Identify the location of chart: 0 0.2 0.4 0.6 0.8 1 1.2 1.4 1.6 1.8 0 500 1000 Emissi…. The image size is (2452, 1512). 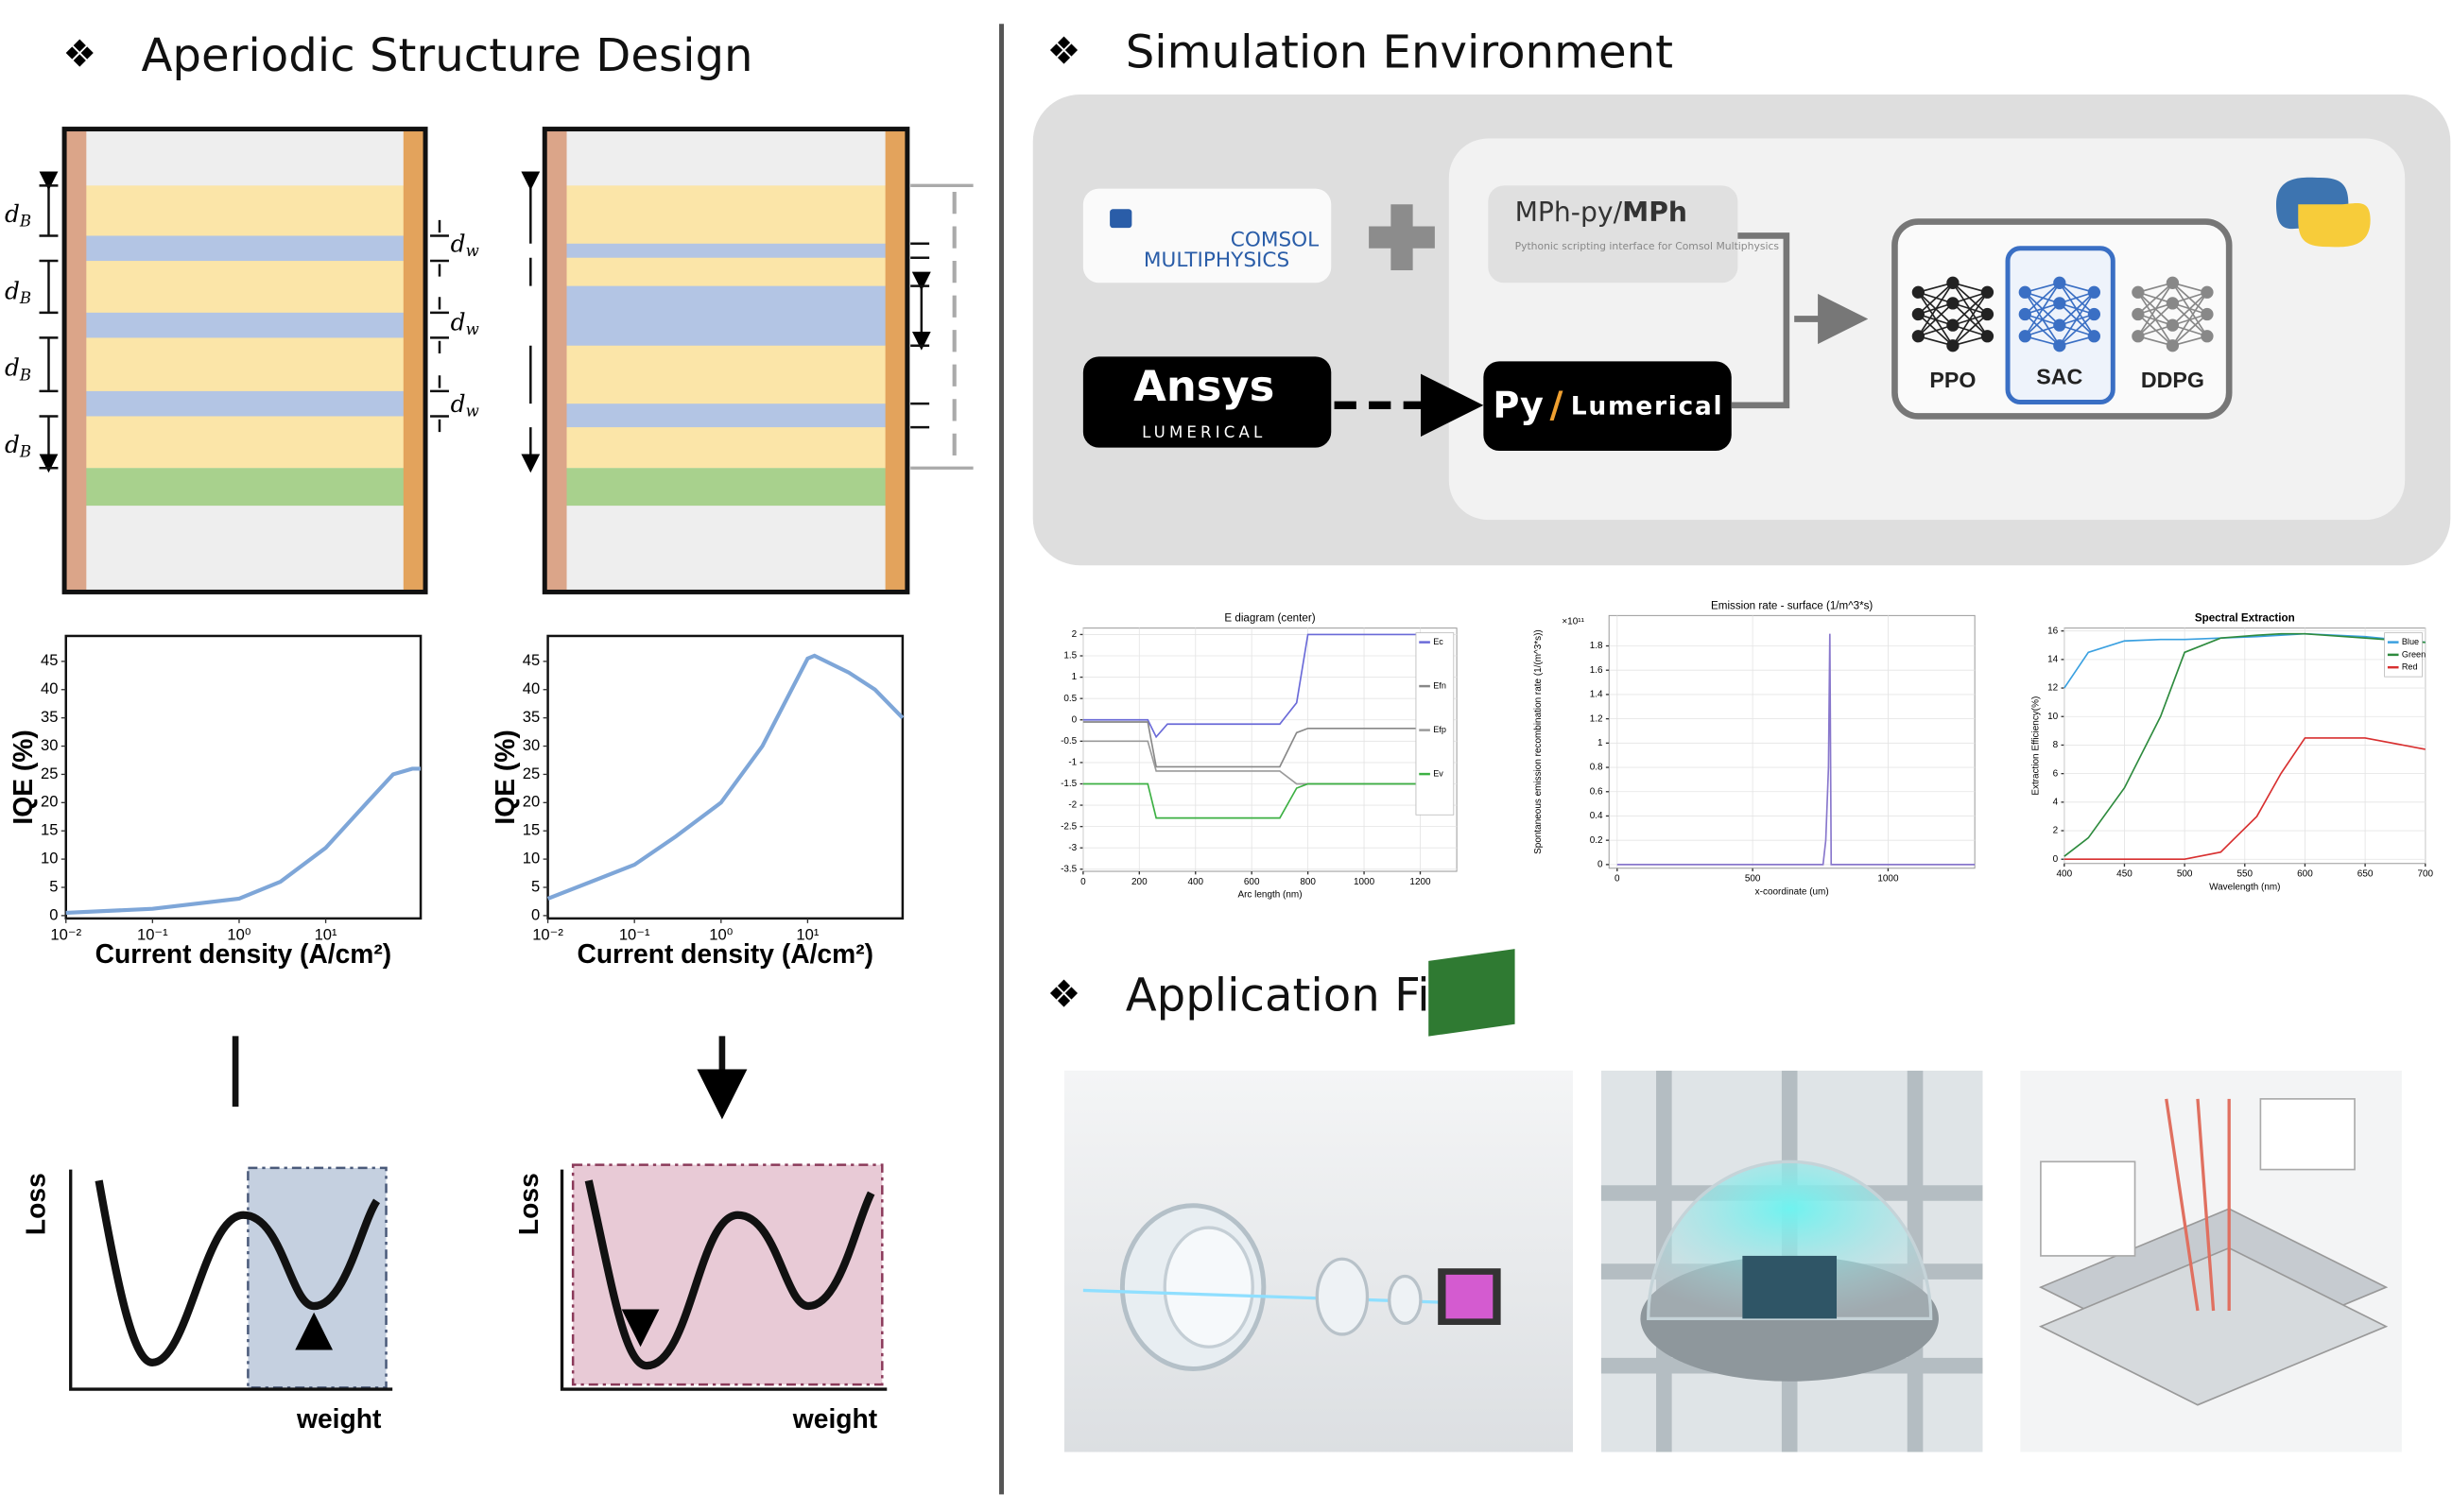
(1754, 748).